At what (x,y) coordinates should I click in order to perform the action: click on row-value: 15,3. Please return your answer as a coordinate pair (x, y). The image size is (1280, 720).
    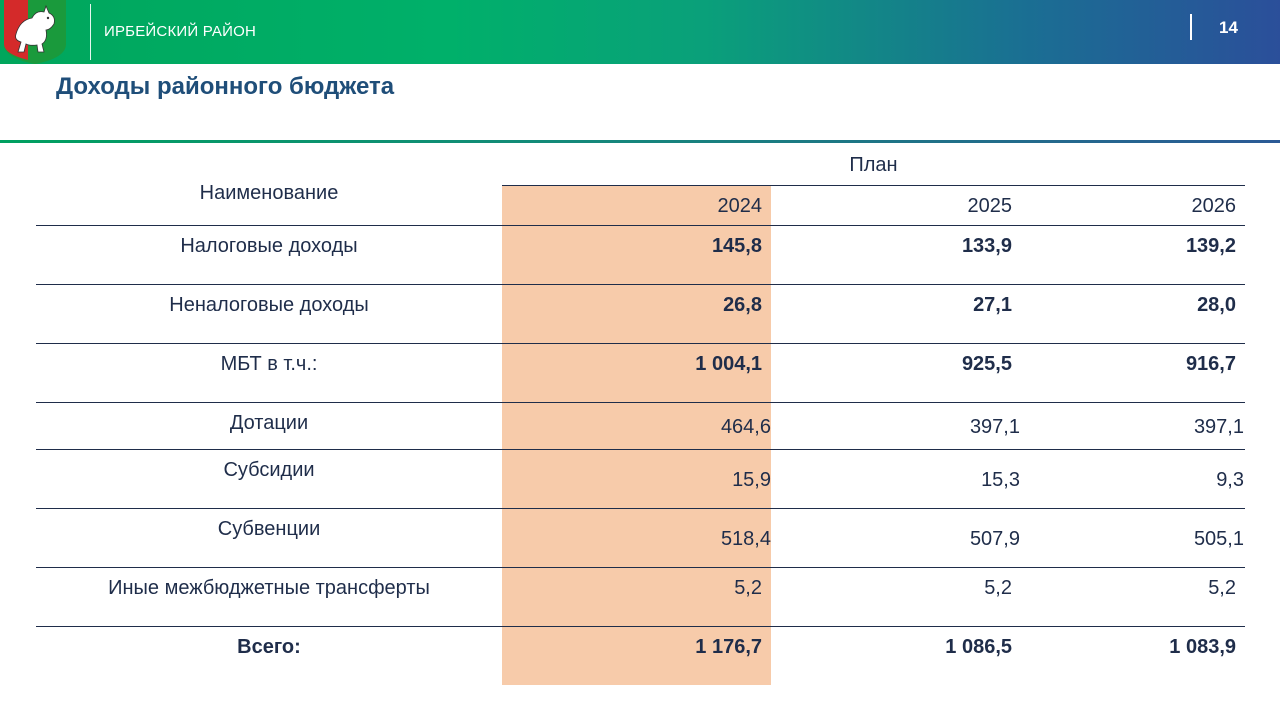
    Looking at the image, I should click on (1000, 480).